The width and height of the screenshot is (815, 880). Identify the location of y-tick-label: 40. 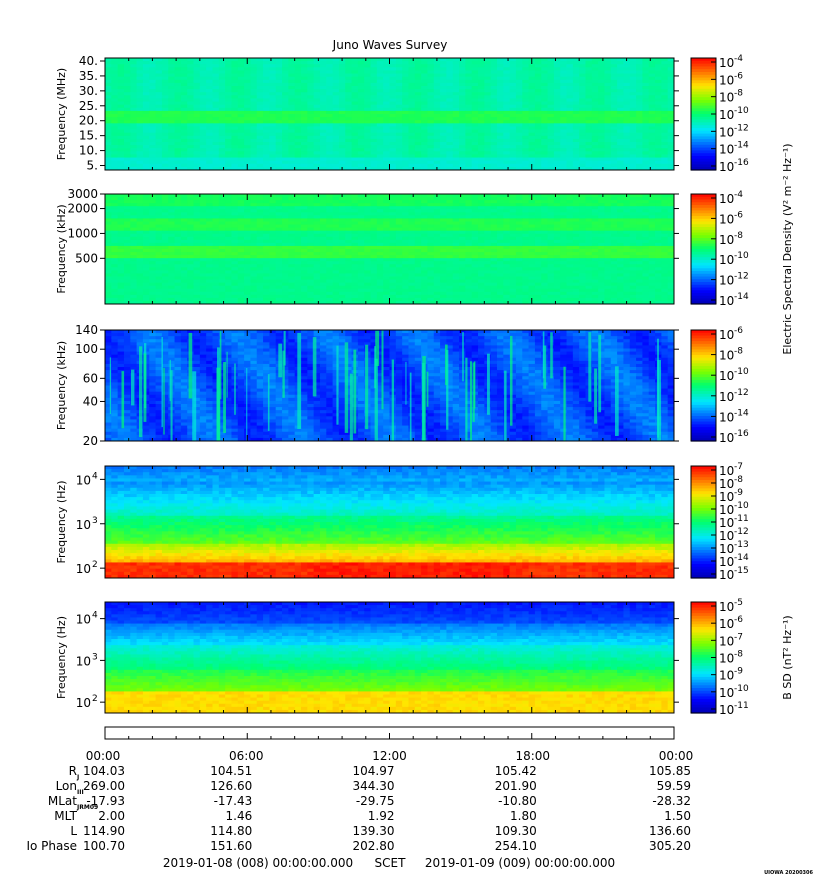
(90, 401).